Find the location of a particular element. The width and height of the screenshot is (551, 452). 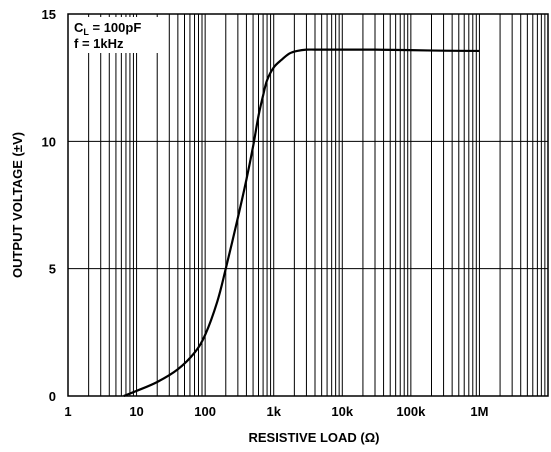

y-tick-label: 10 is located at coordinates (49, 141).